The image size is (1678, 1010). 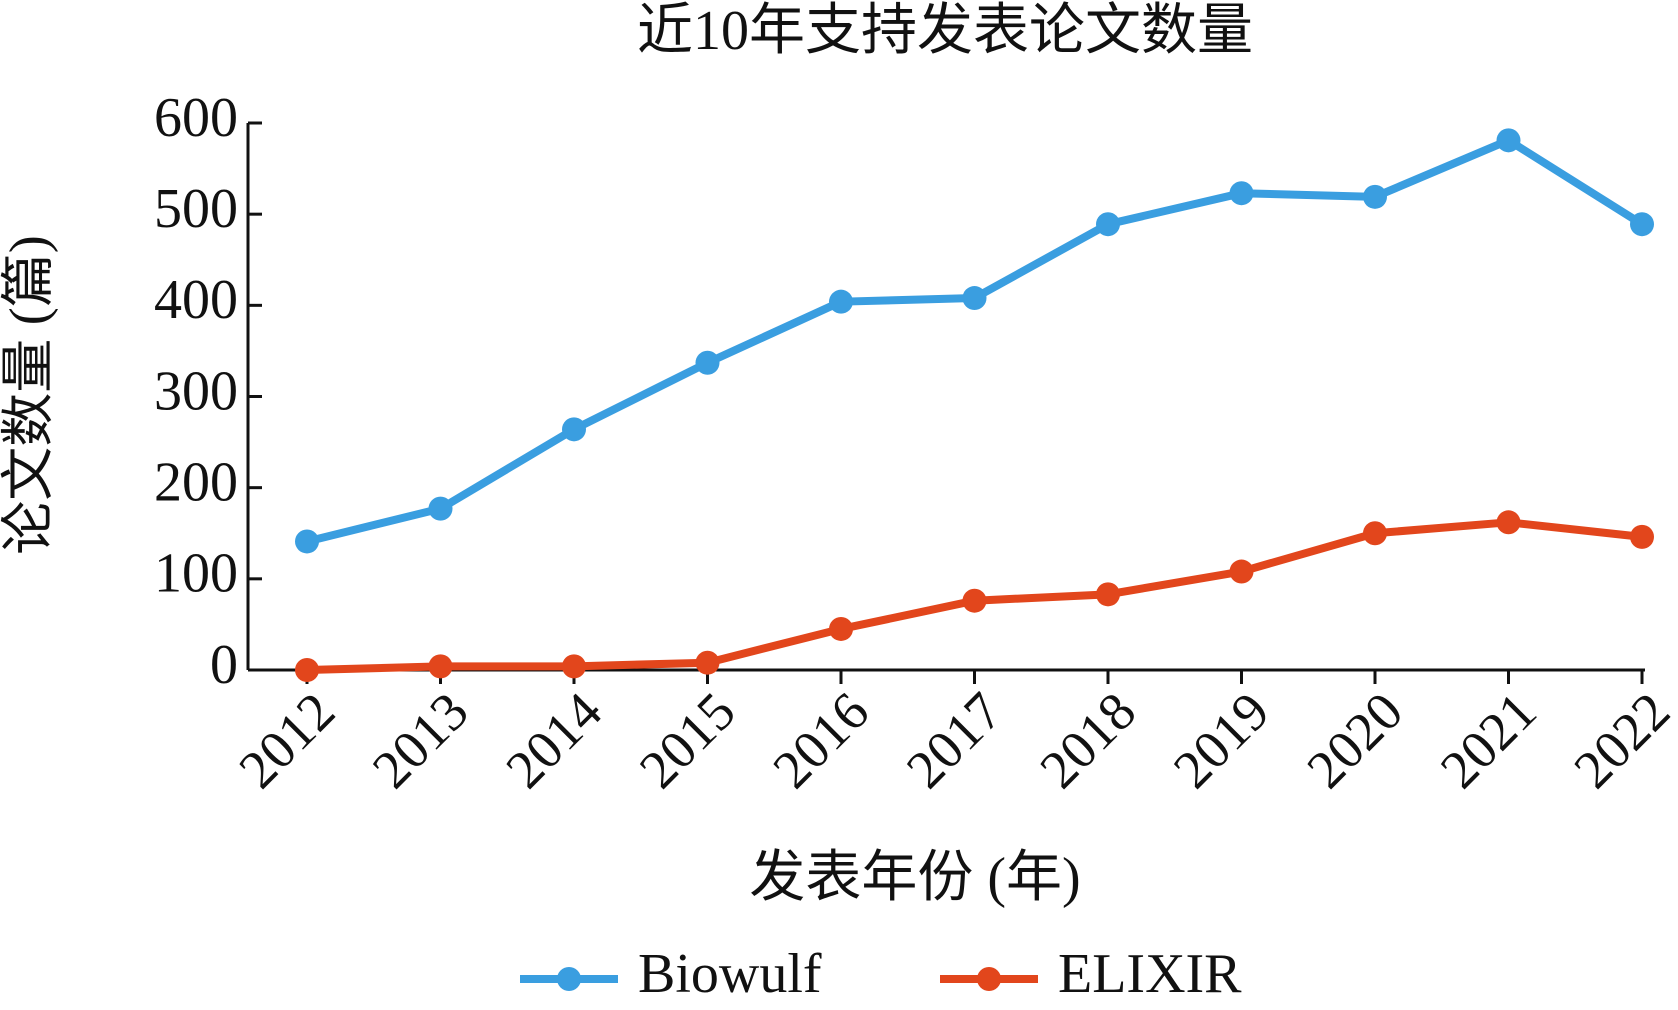 What do you see at coordinates (29, 394) in the screenshot?
I see `y-axis-title: 论文数量 (篇)` at bounding box center [29, 394].